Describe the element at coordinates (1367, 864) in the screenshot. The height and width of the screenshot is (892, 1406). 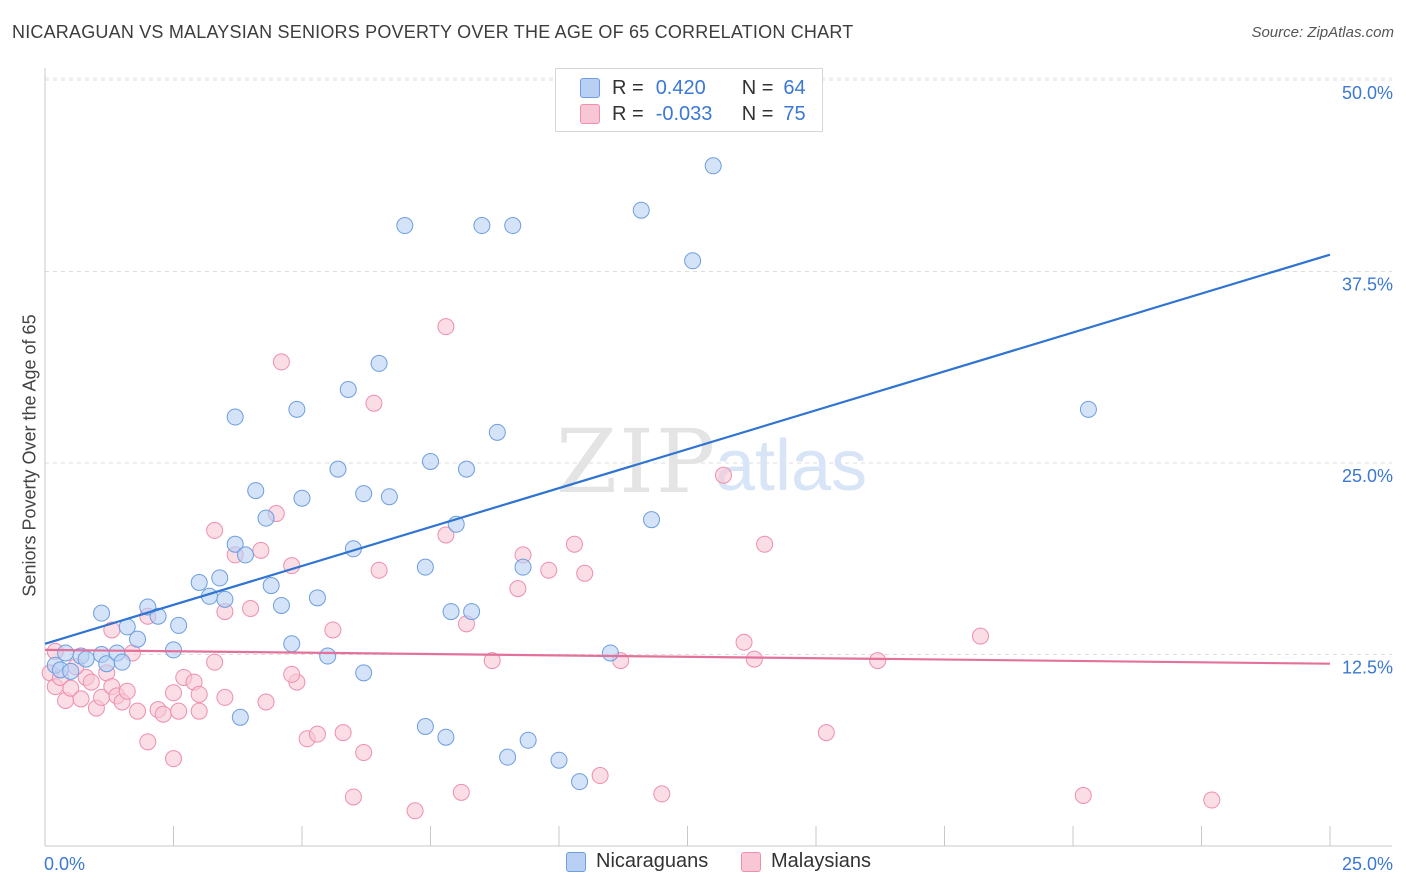
I see `x-tick-label: 25.0%` at that location.